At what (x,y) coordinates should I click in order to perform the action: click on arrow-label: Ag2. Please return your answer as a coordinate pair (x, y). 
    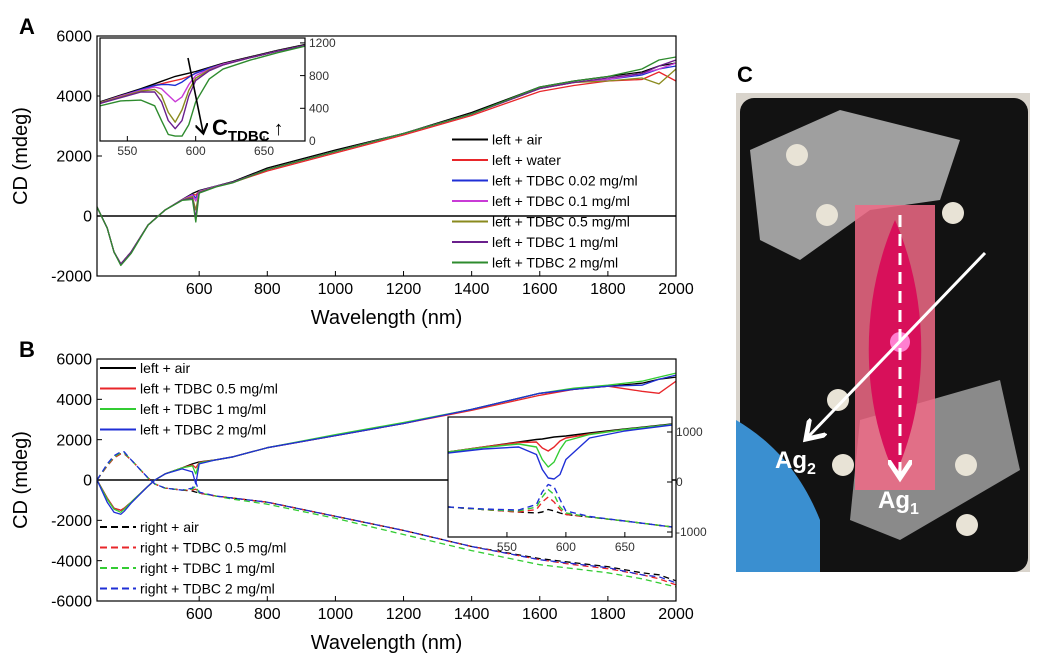
    Looking at the image, I should click on (795, 462).